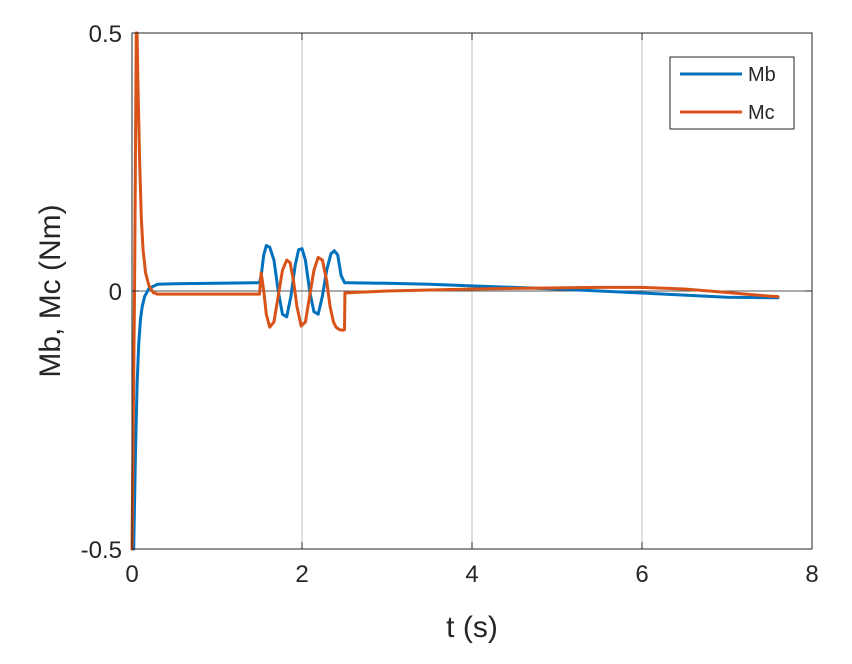  Describe the element at coordinates (641, 574) in the screenshot. I see `x-tick-label-3: 6` at that location.